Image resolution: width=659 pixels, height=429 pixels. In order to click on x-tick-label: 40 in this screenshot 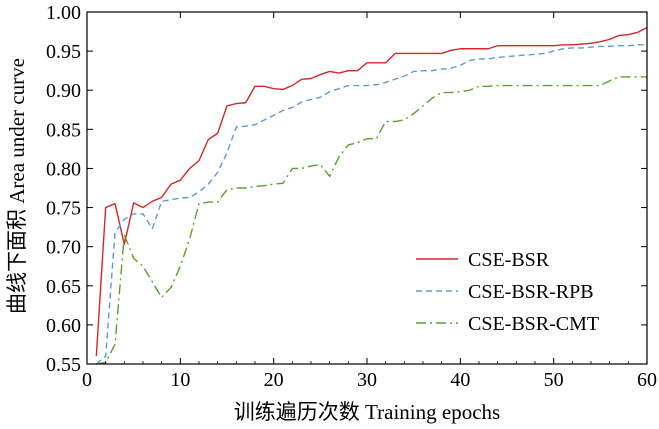, I will do `click(460, 380)`.